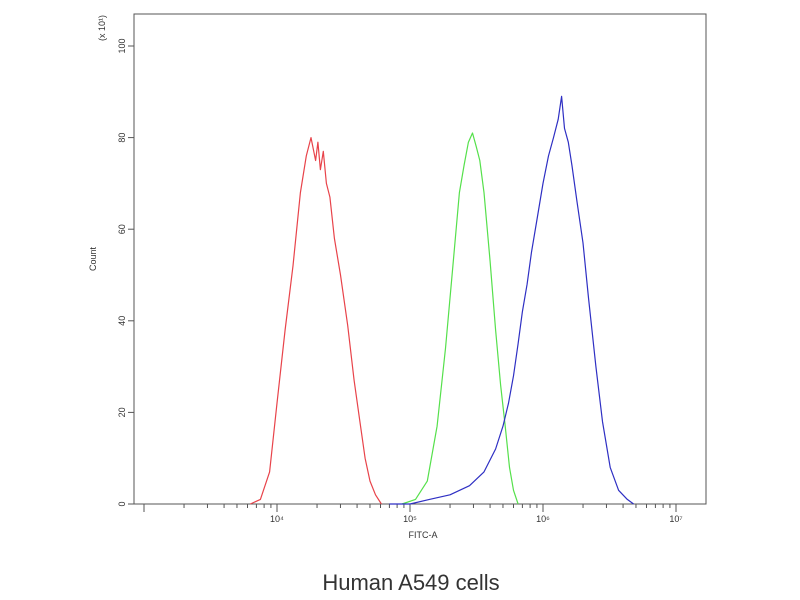 Image resolution: width=800 pixels, height=600 pixels. I want to click on x-tick-label: 10⁷, so click(675, 519).